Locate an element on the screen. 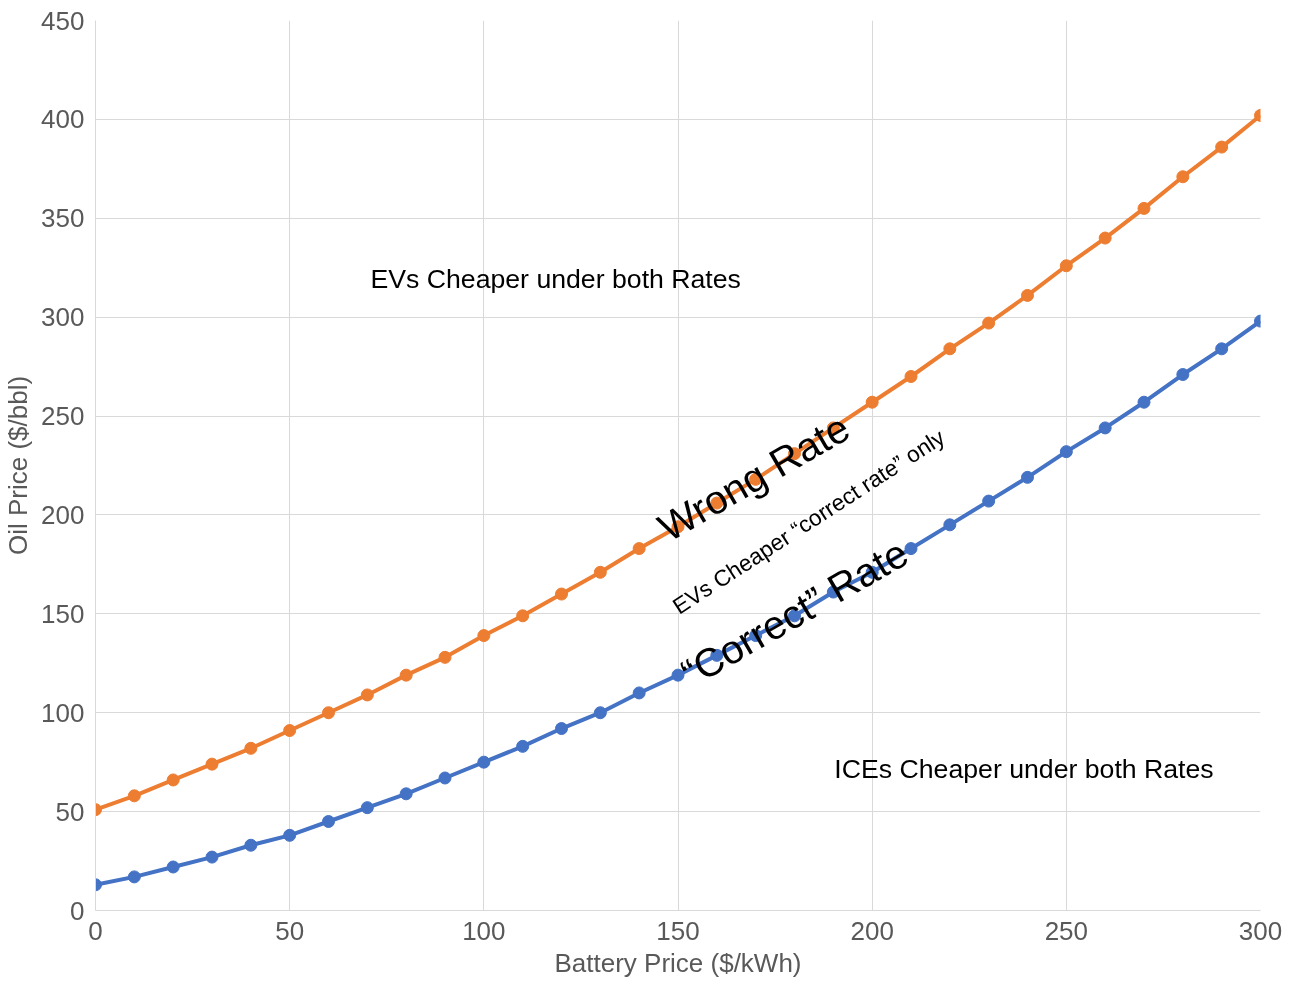 Image resolution: width=1309 pixels, height=986 pixels. x-tick-label: 50 is located at coordinates (290, 930).